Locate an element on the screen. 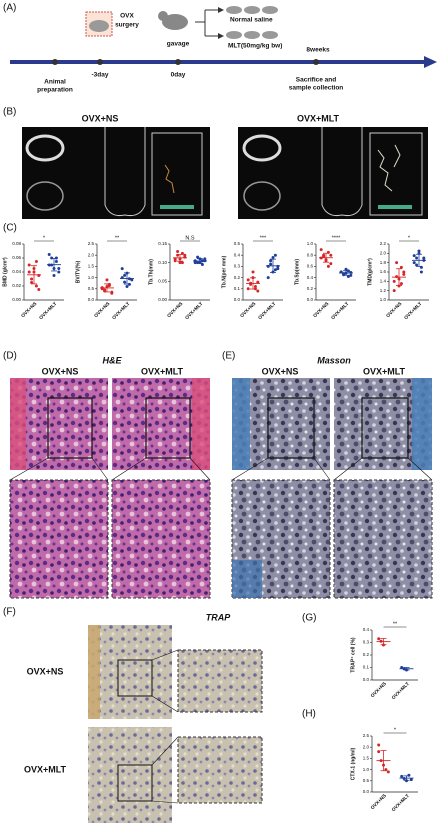 This screenshot has height=830, width=440. y-tick-label: 0.00 is located at coordinates (162, 299).